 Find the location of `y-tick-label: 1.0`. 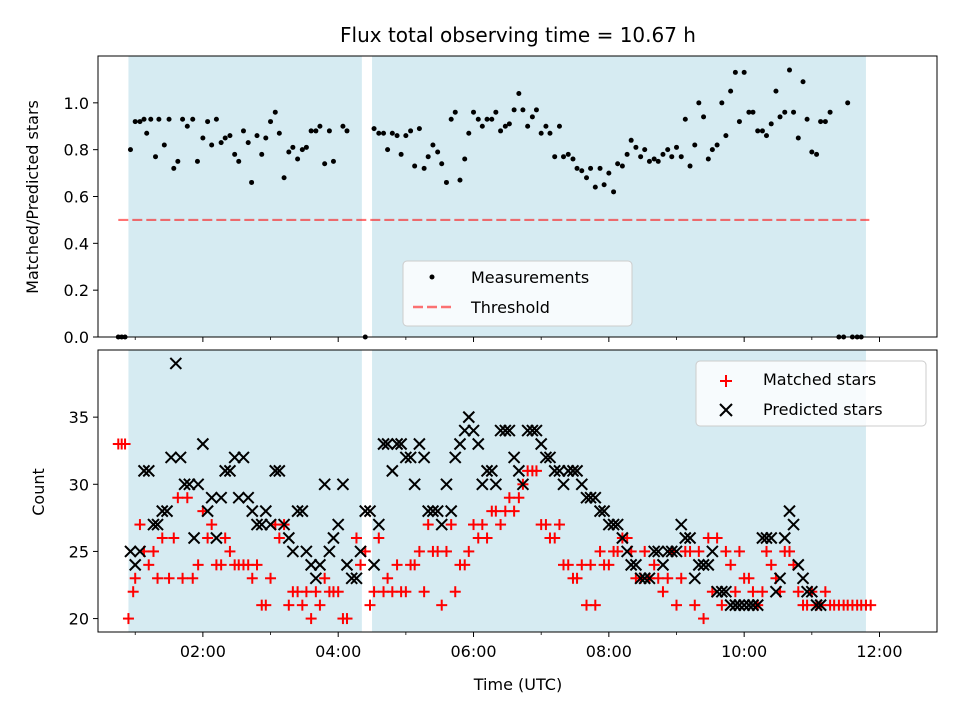

y-tick-label: 1.0 is located at coordinates (76, 103).